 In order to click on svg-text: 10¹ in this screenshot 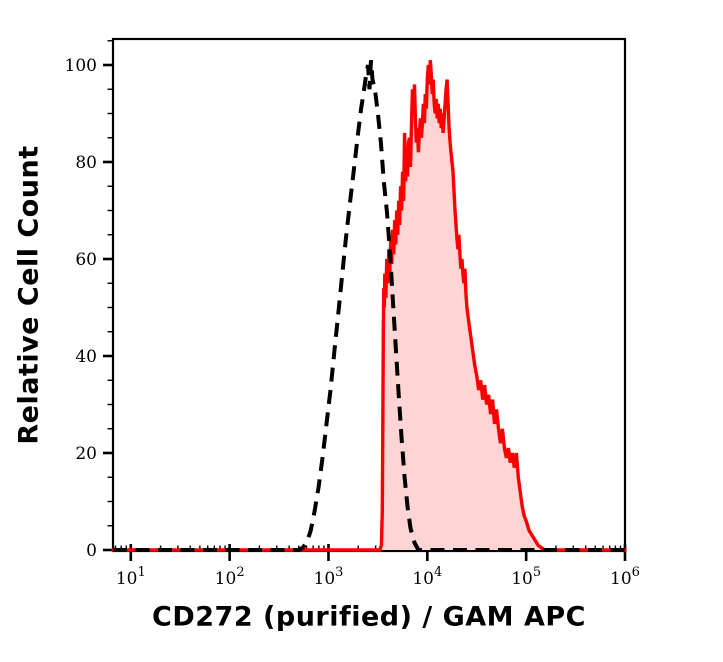, I will do `click(131, 577)`.